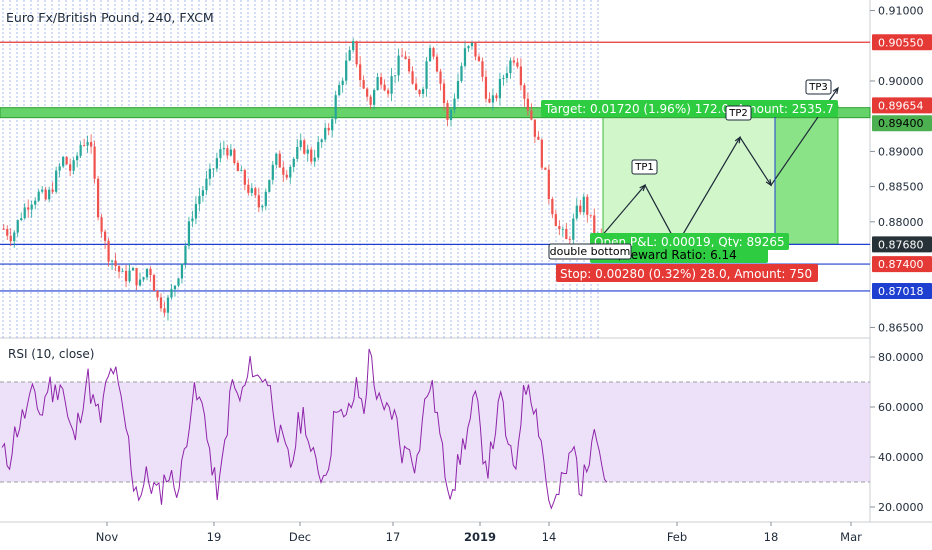  Describe the element at coordinates (902, 244) in the screenshot. I see `price-level-badge: 0.87680` at that location.